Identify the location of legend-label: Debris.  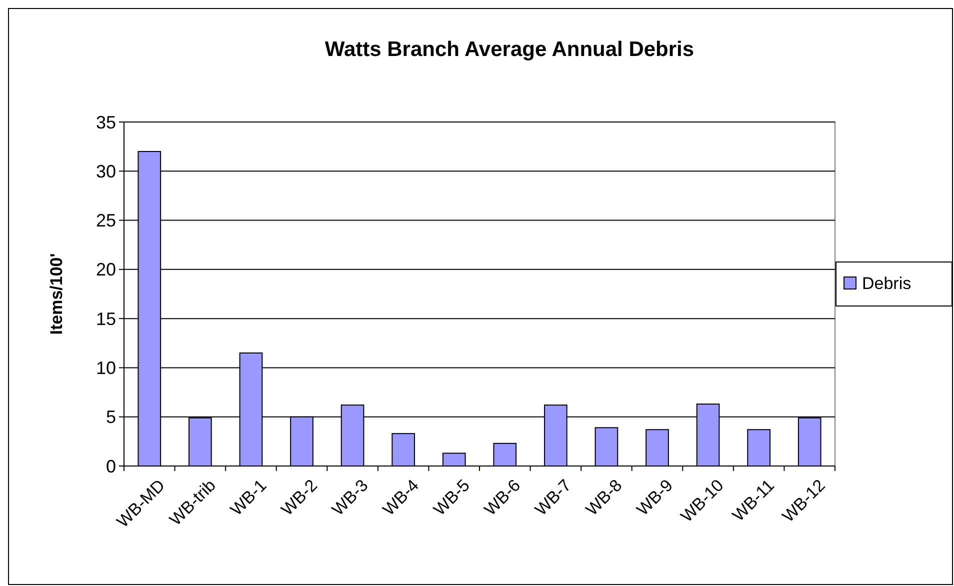
(887, 283).